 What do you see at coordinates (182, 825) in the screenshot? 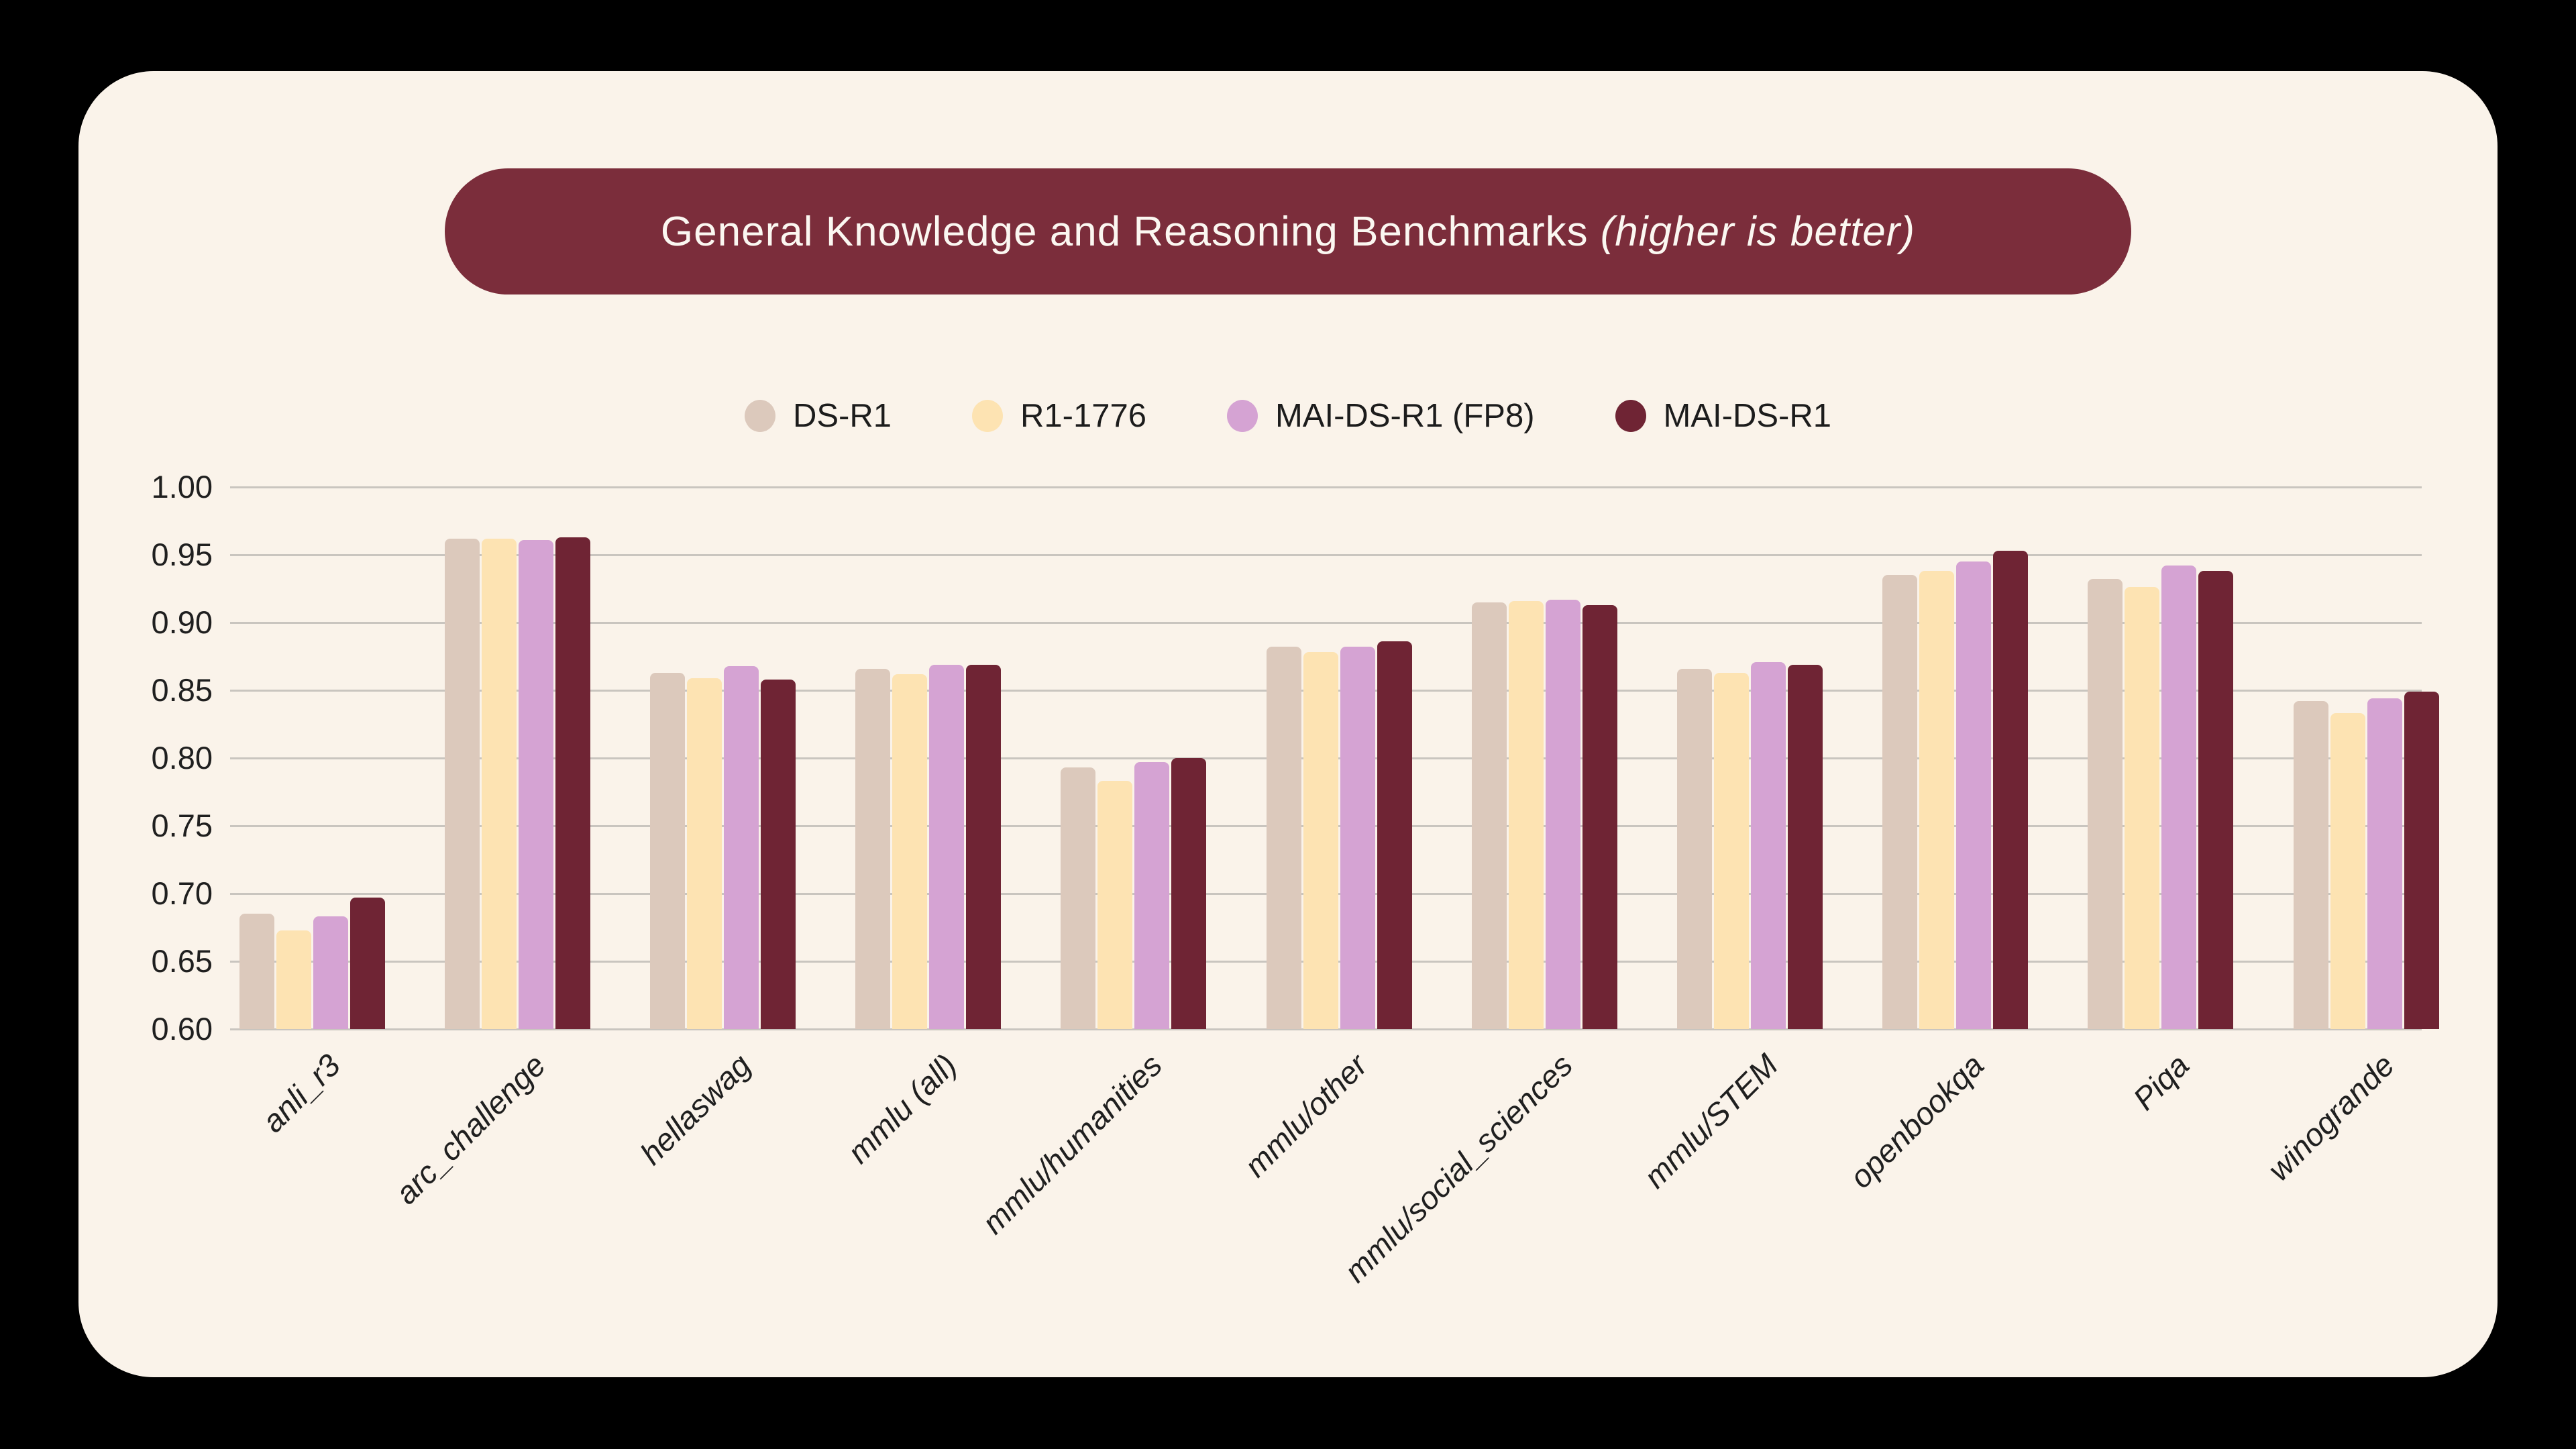
I see `y-axis-tick-label: 0.75` at bounding box center [182, 825].